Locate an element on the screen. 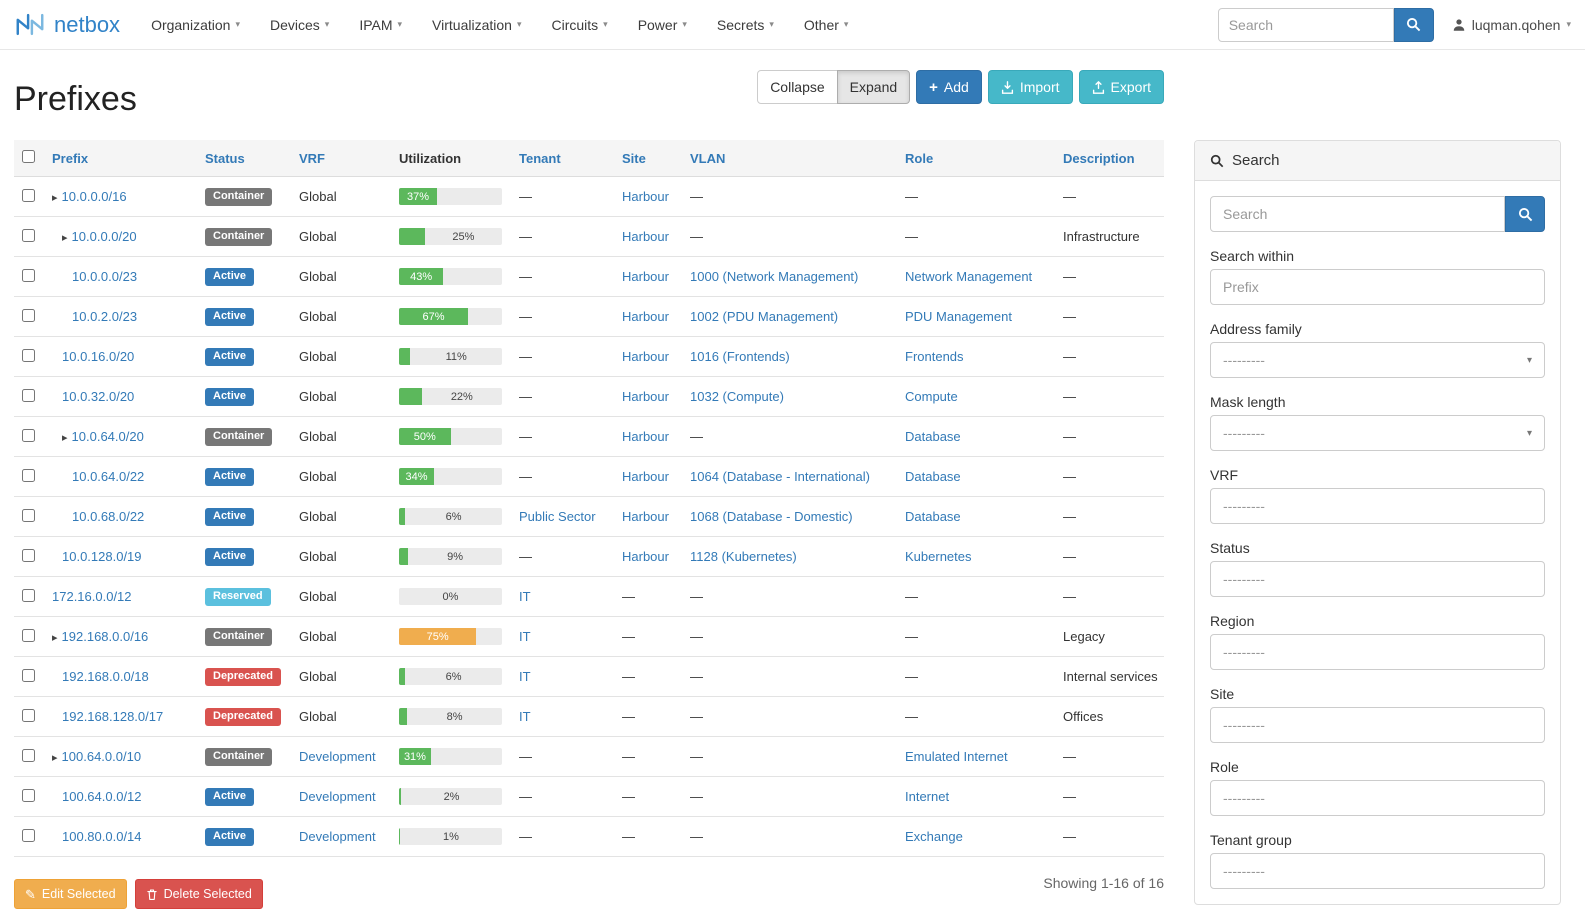  prefix-link: 100.64.0.0/12 is located at coordinates (102, 796).